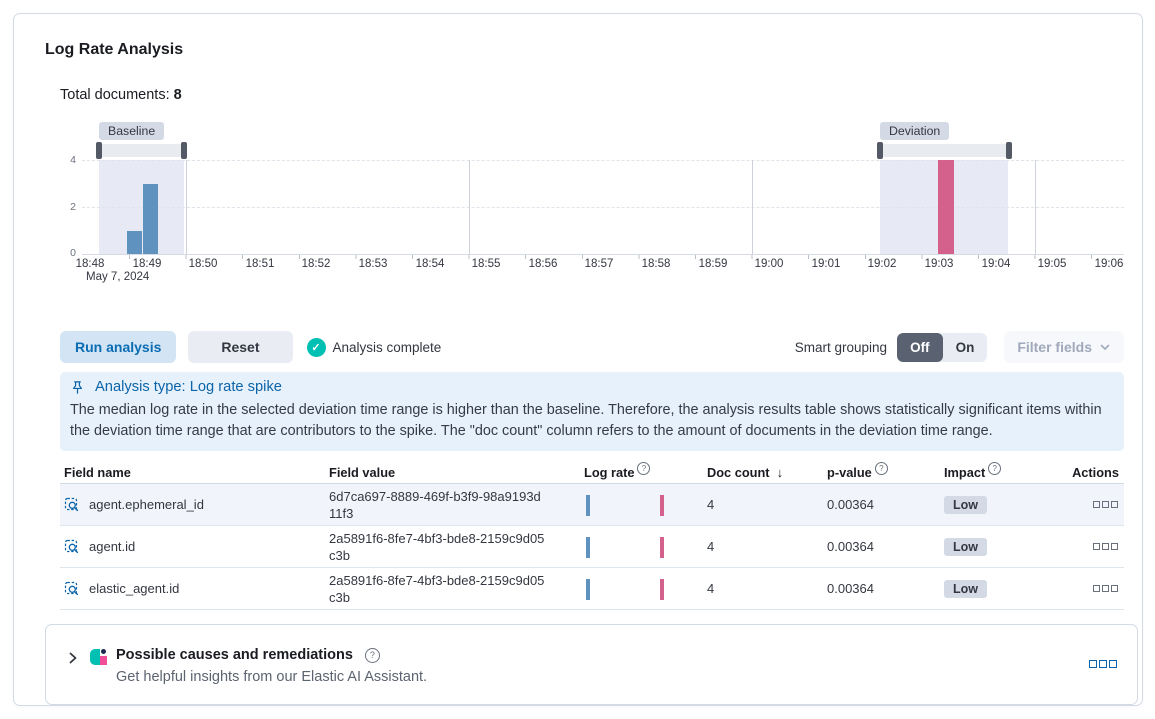 This screenshot has width=1155, height=719. Describe the element at coordinates (915, 131) in the screenshot. I see `deviation-badge: Deviation` at that location.